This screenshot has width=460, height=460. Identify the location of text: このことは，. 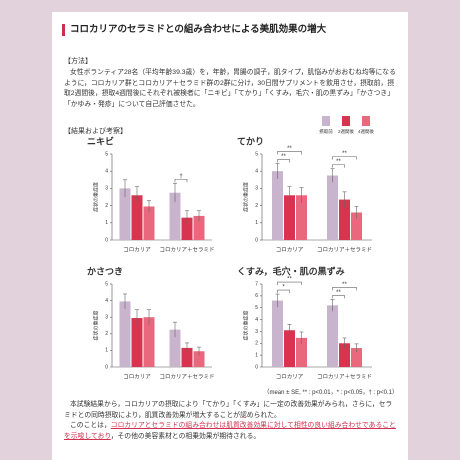
(90, 425).